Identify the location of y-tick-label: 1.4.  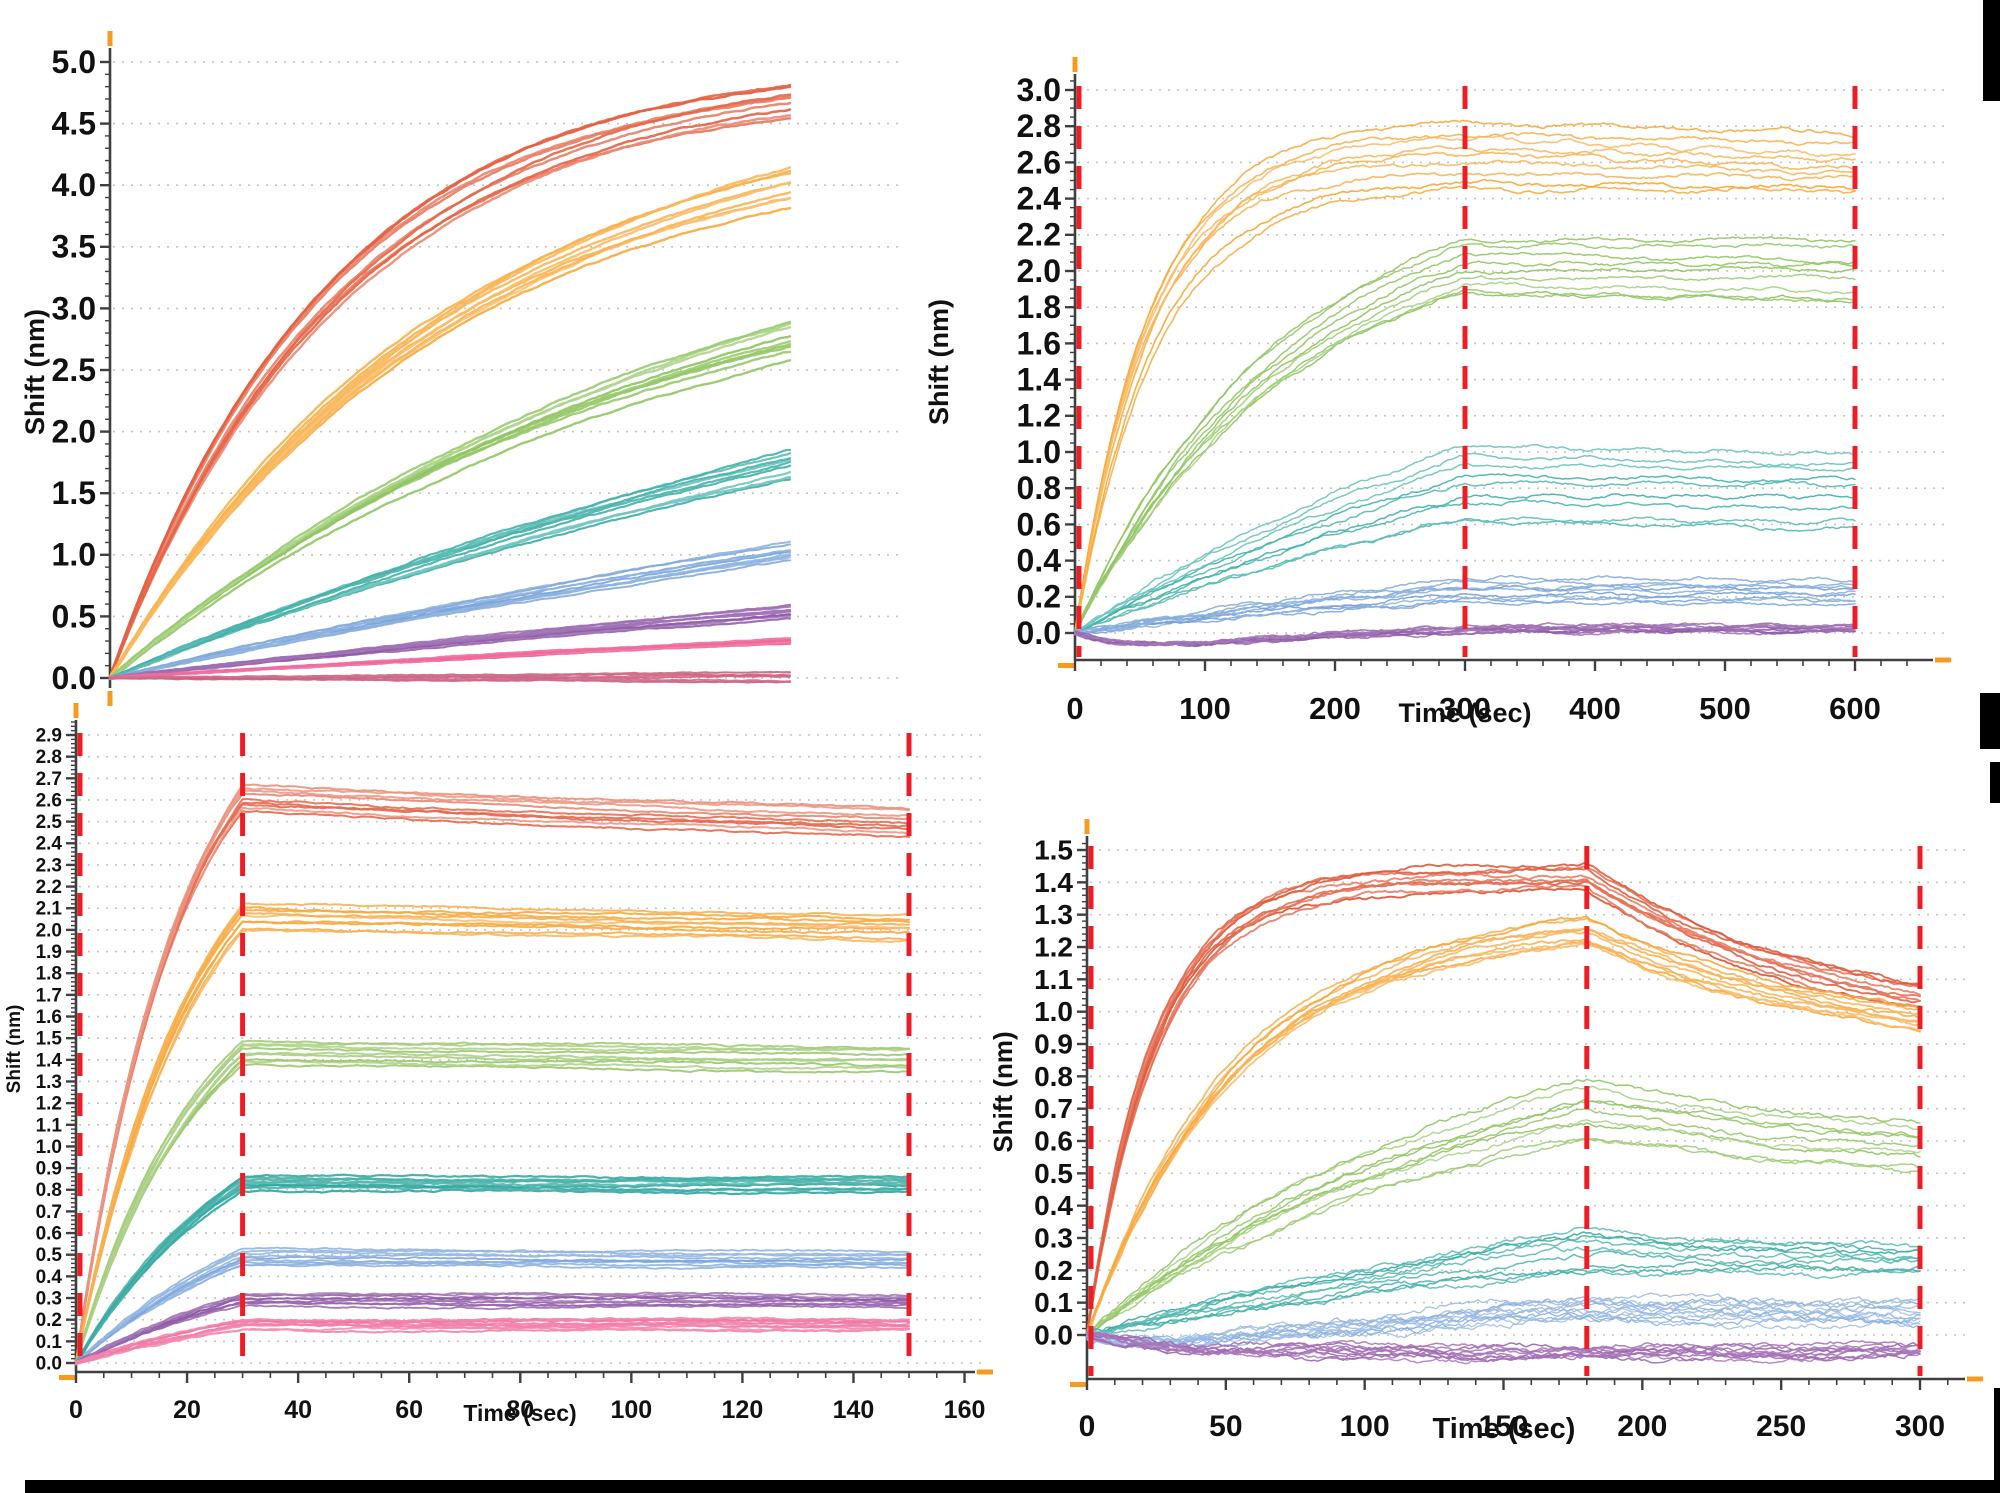
(49, 1060).